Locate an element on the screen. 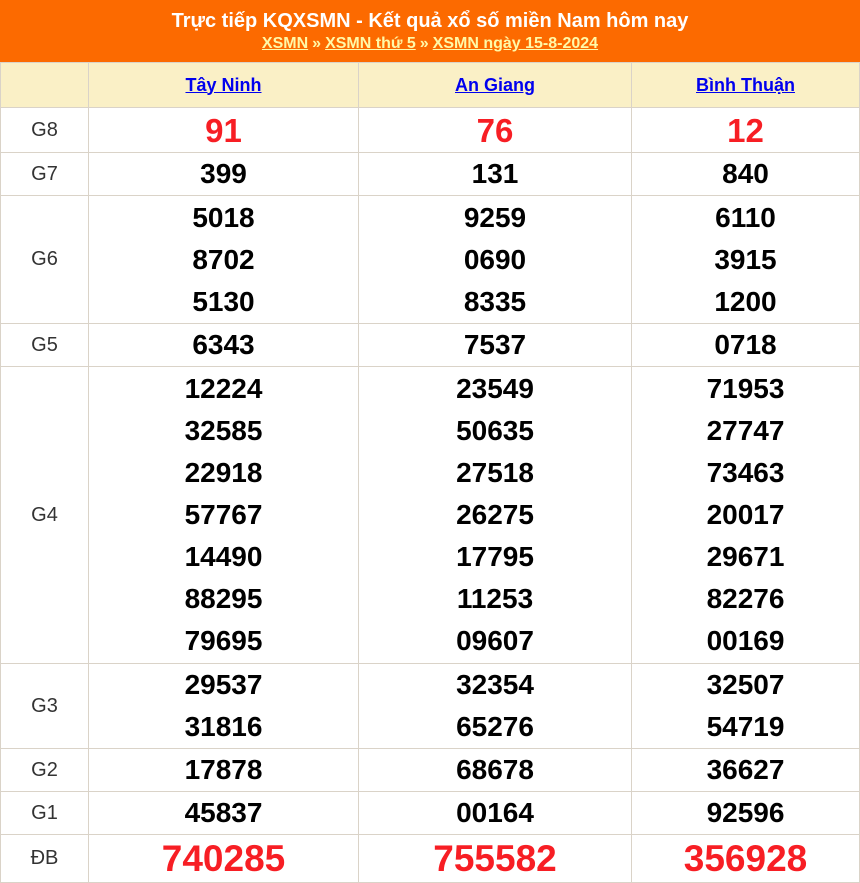 This screenshot has height=883, width=860. prize-value-cell: 92596 is located at coordinates (745, 813).